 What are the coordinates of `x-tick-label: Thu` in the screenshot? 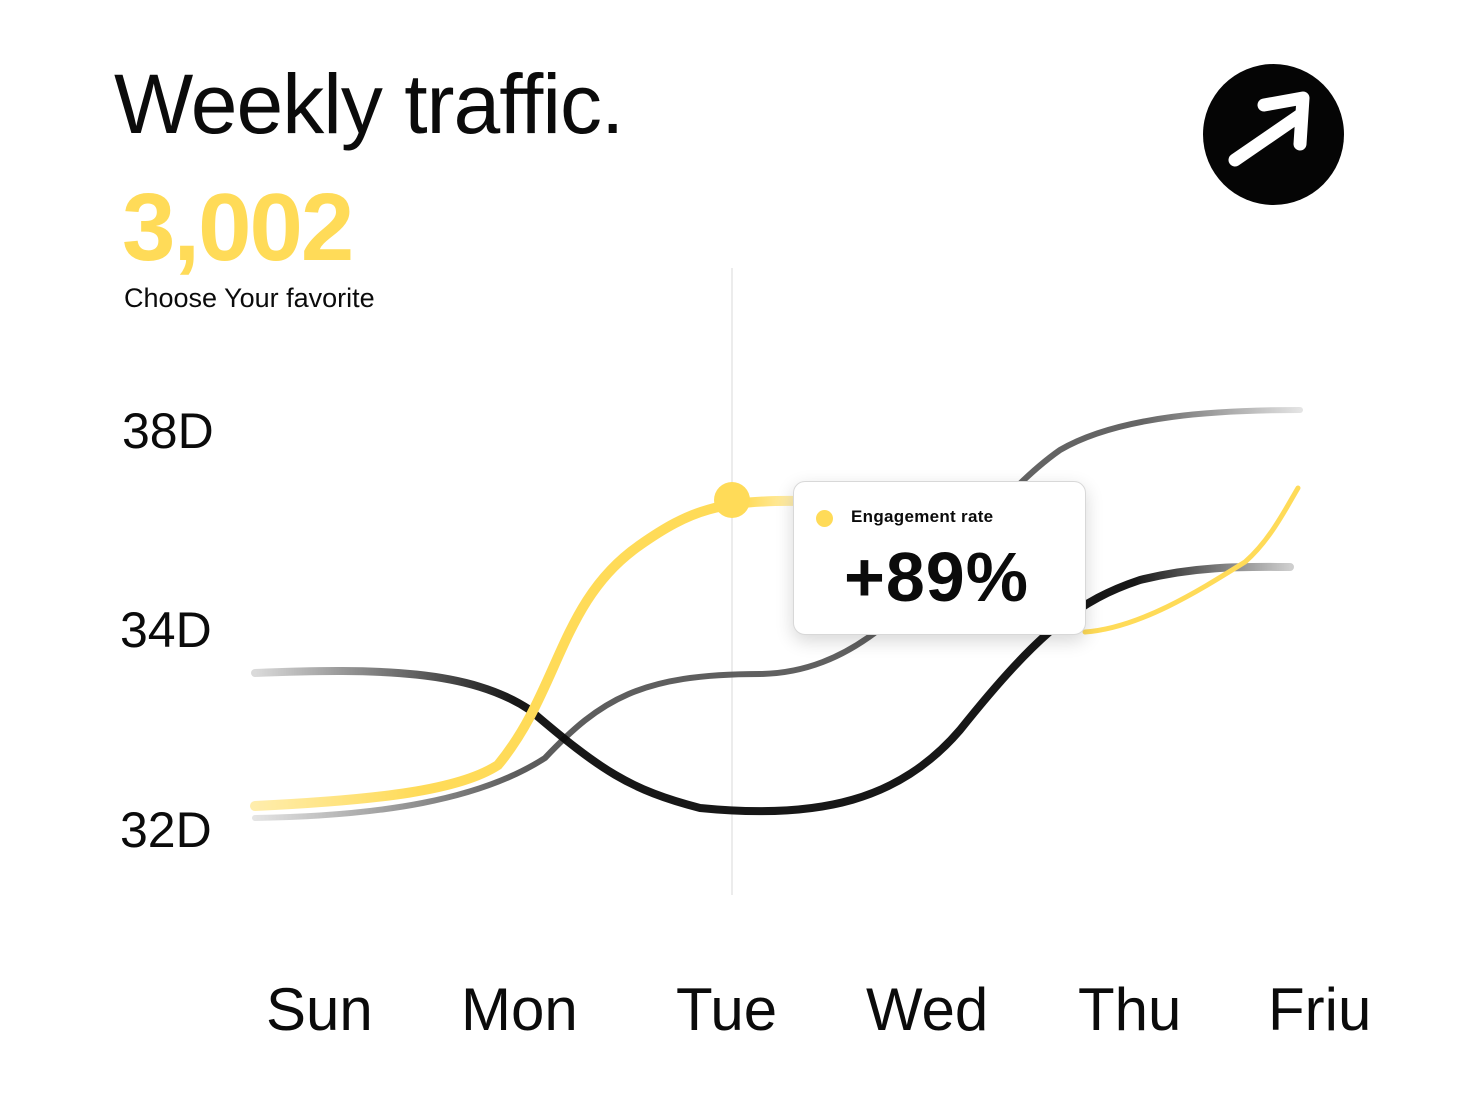 It's located at (1129, 1009).